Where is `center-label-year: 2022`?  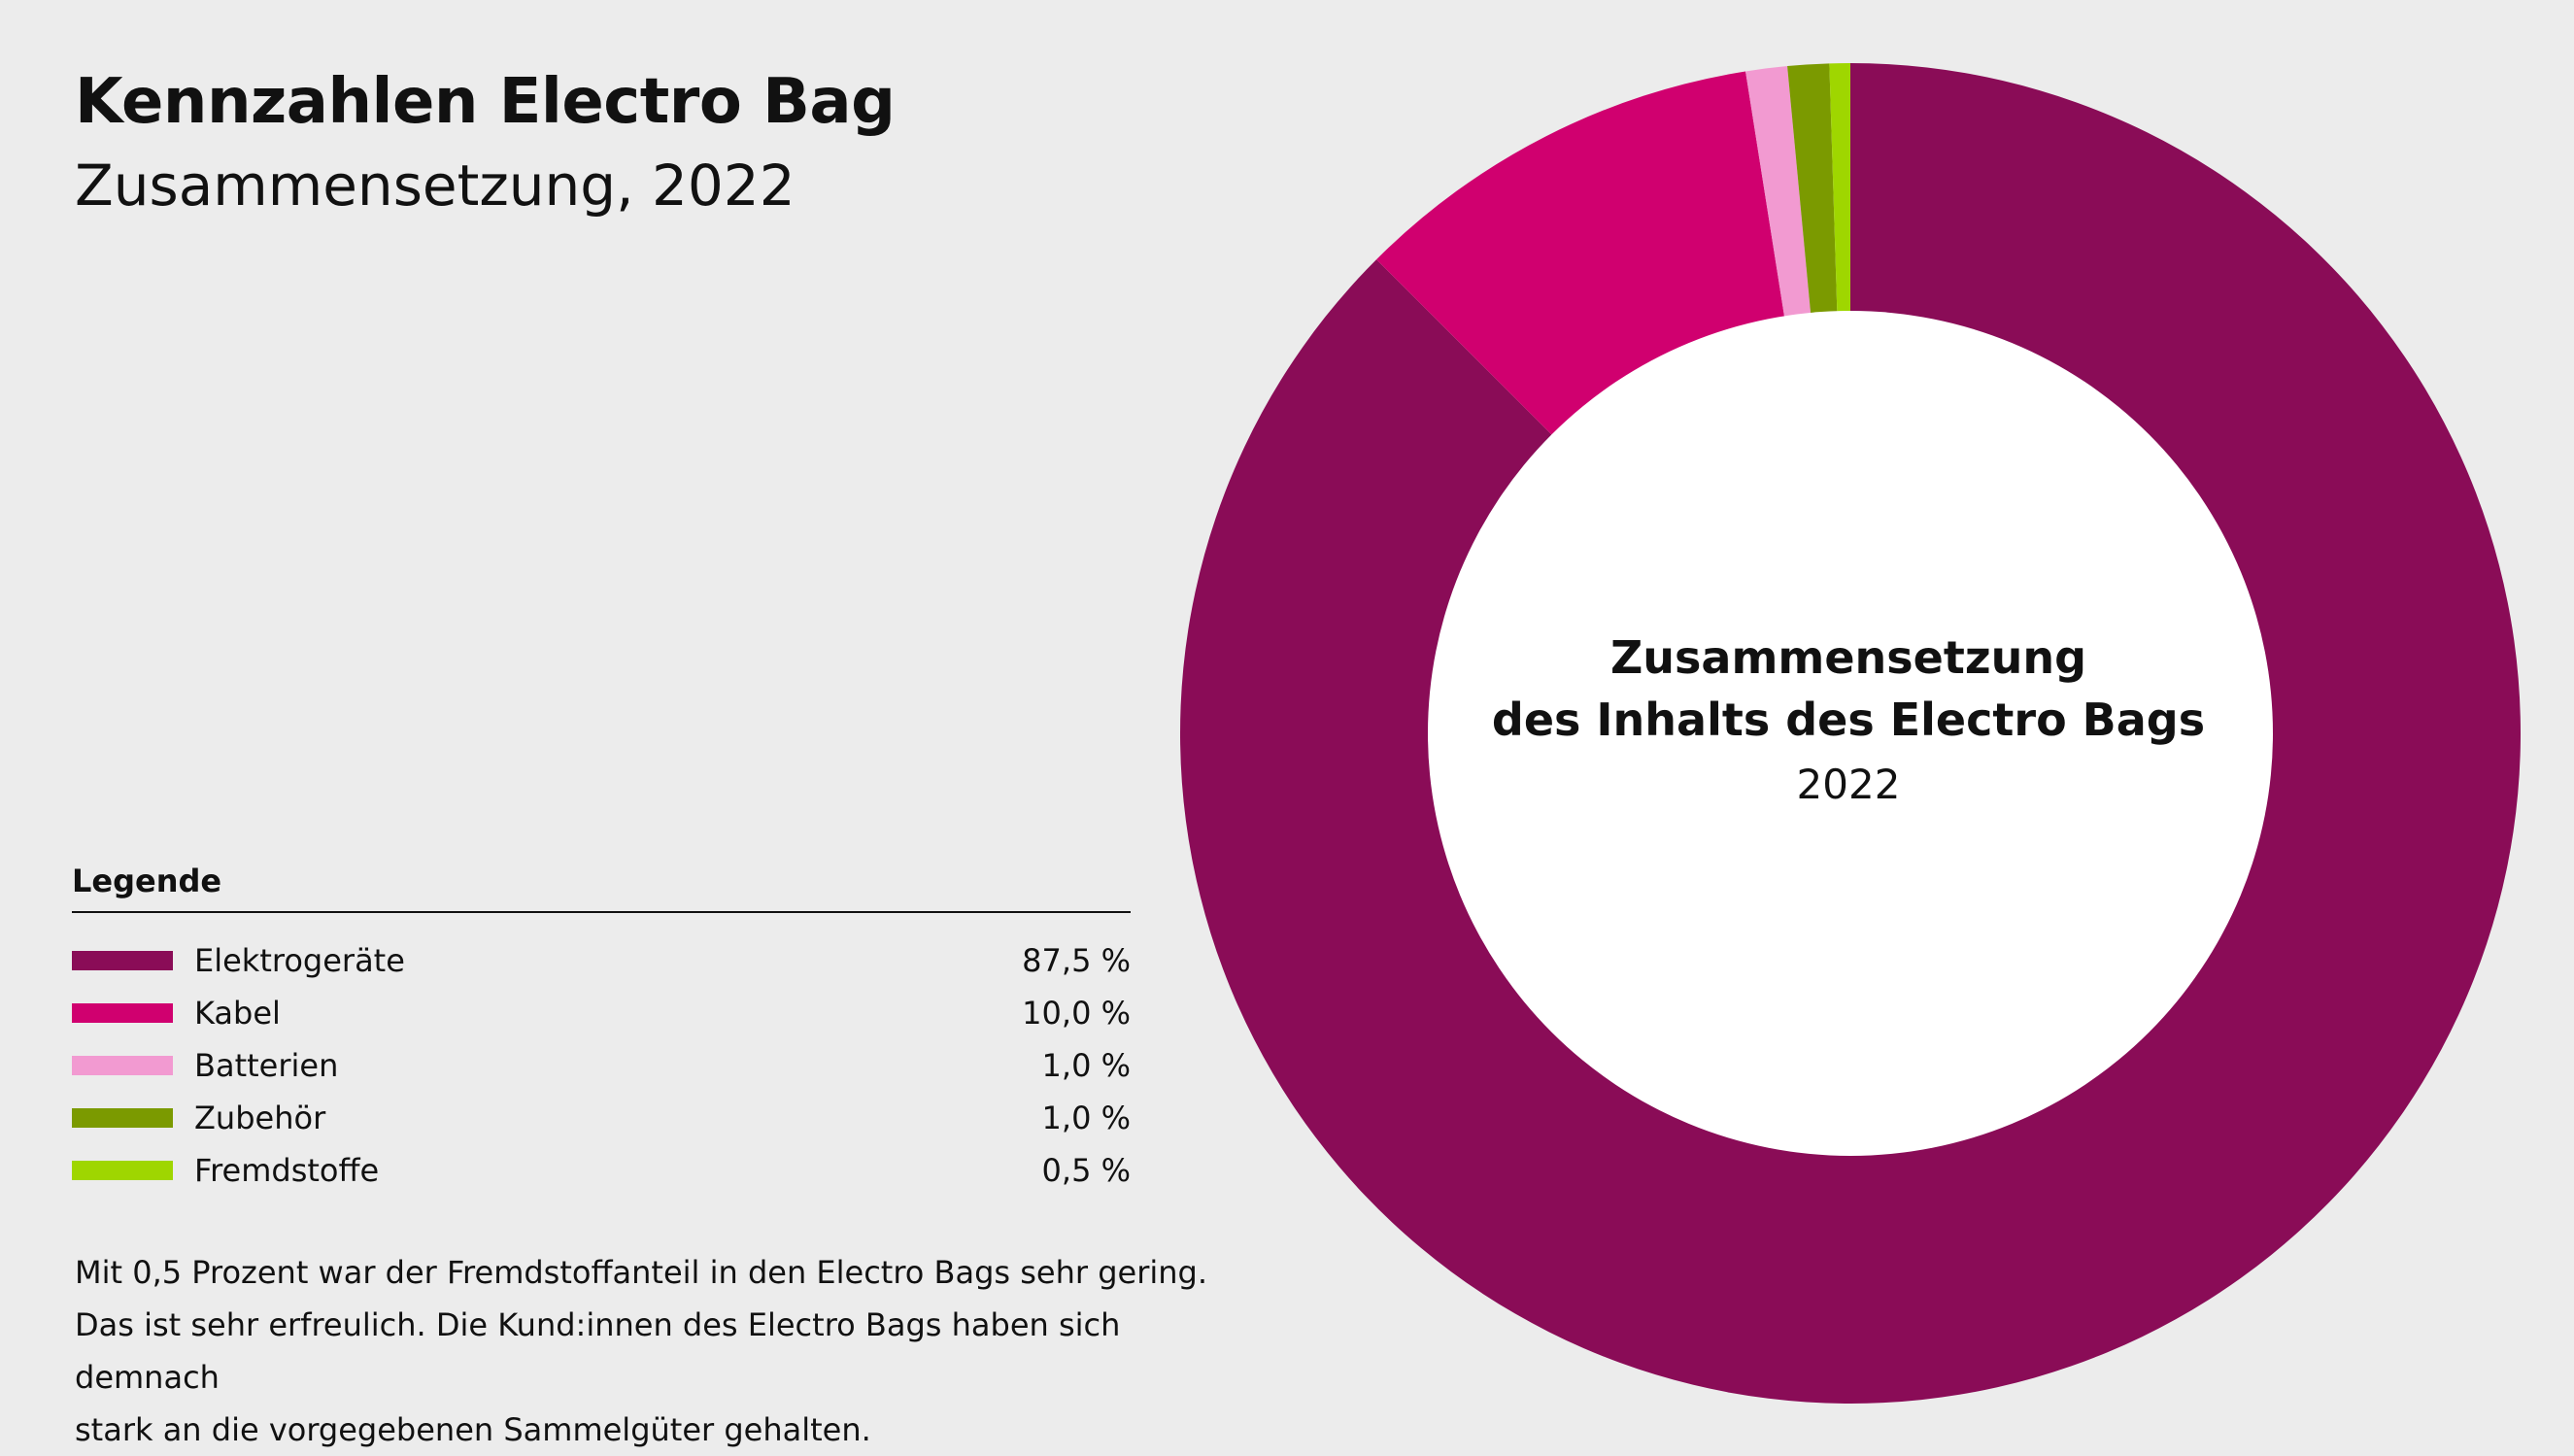
center-label-year: 2022 is located at coordinates (1848, 784).